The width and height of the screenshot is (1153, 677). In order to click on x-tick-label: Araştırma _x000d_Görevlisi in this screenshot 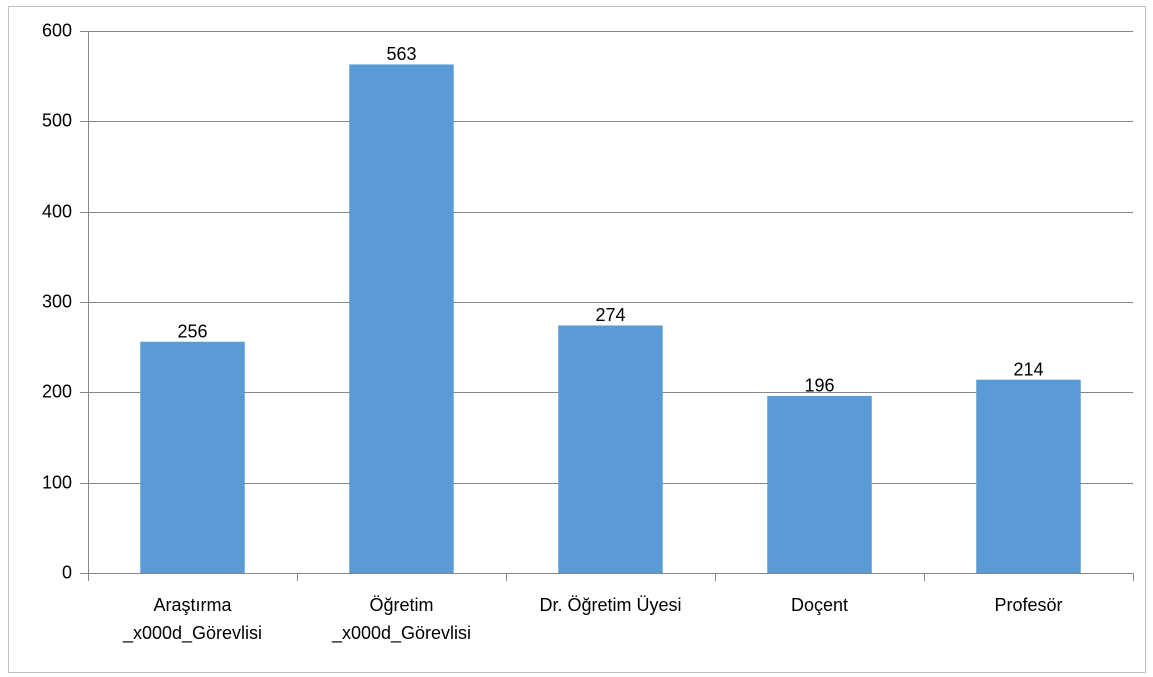, I will do `click(192, 619)`.